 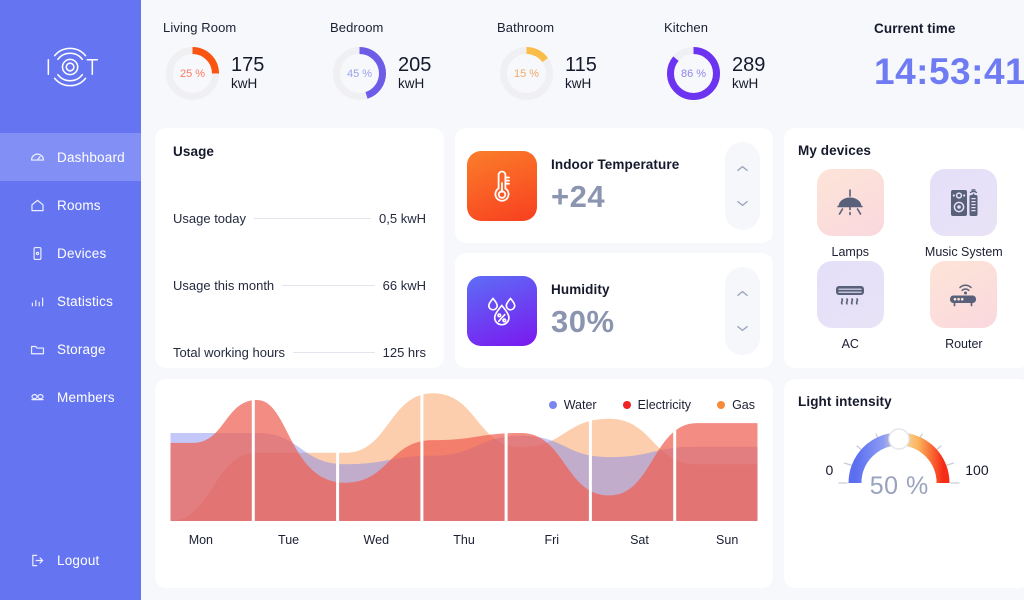 I want to click on device-music-system: Music System, so click(x=964, y=214).